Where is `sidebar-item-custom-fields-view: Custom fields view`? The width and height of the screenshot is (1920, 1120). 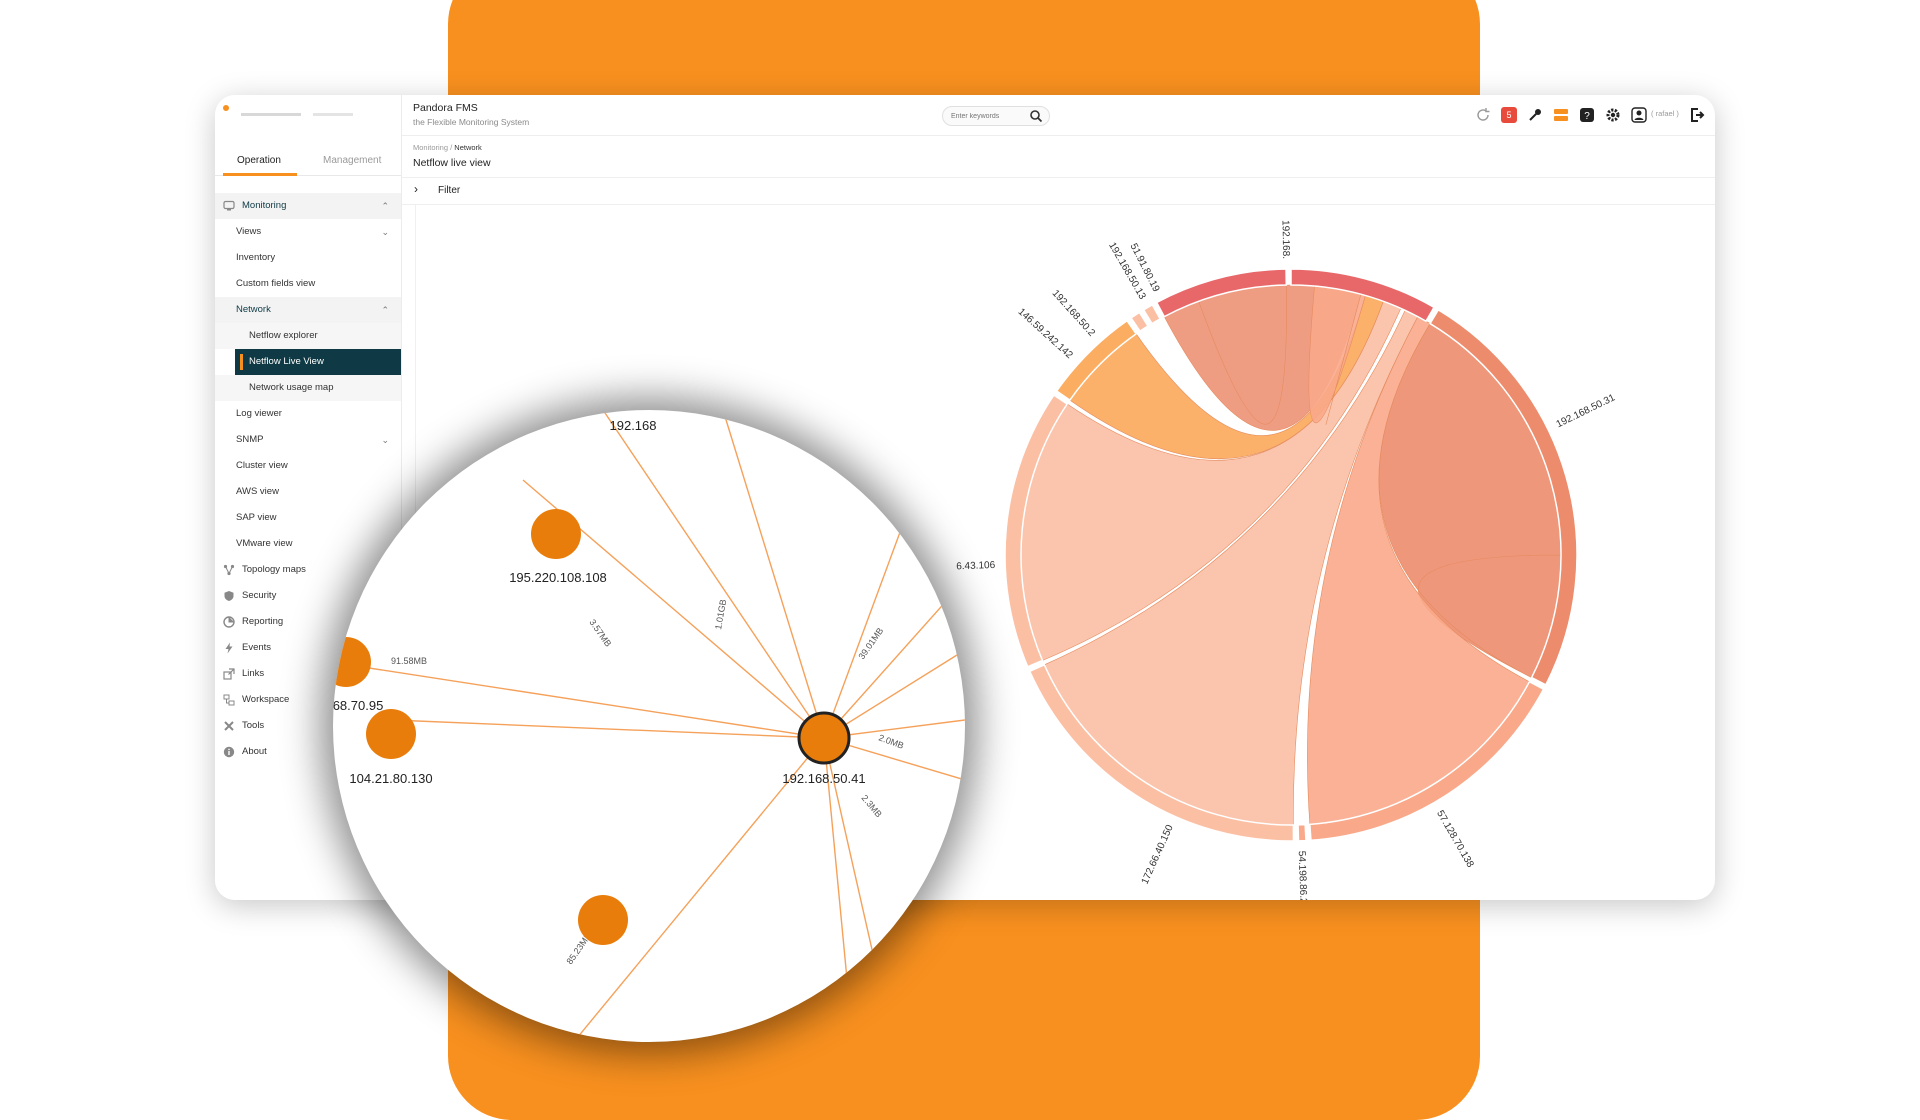
sidebar-item-custom-fields-view: Custom fields view is located at coordinates (308, 284).